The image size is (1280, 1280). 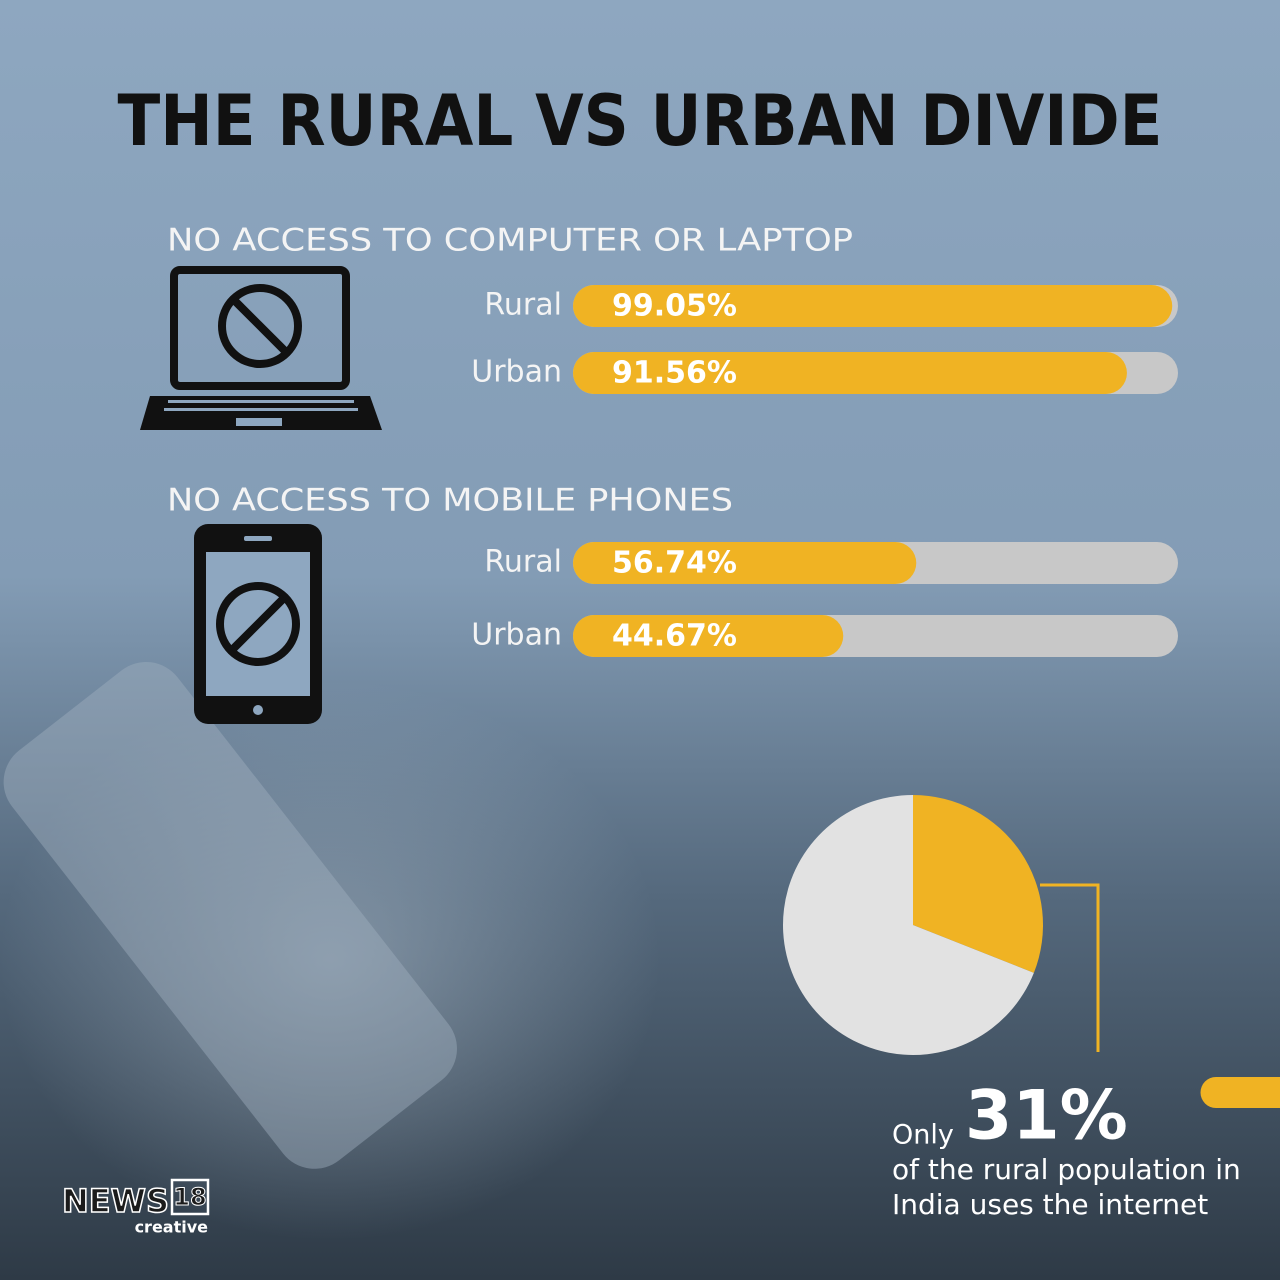 I want to click on value-label: 56.74%, so click(x=674, y=563).